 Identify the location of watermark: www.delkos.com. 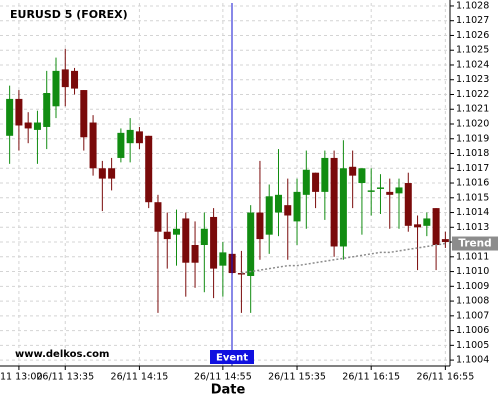
(62, 354).